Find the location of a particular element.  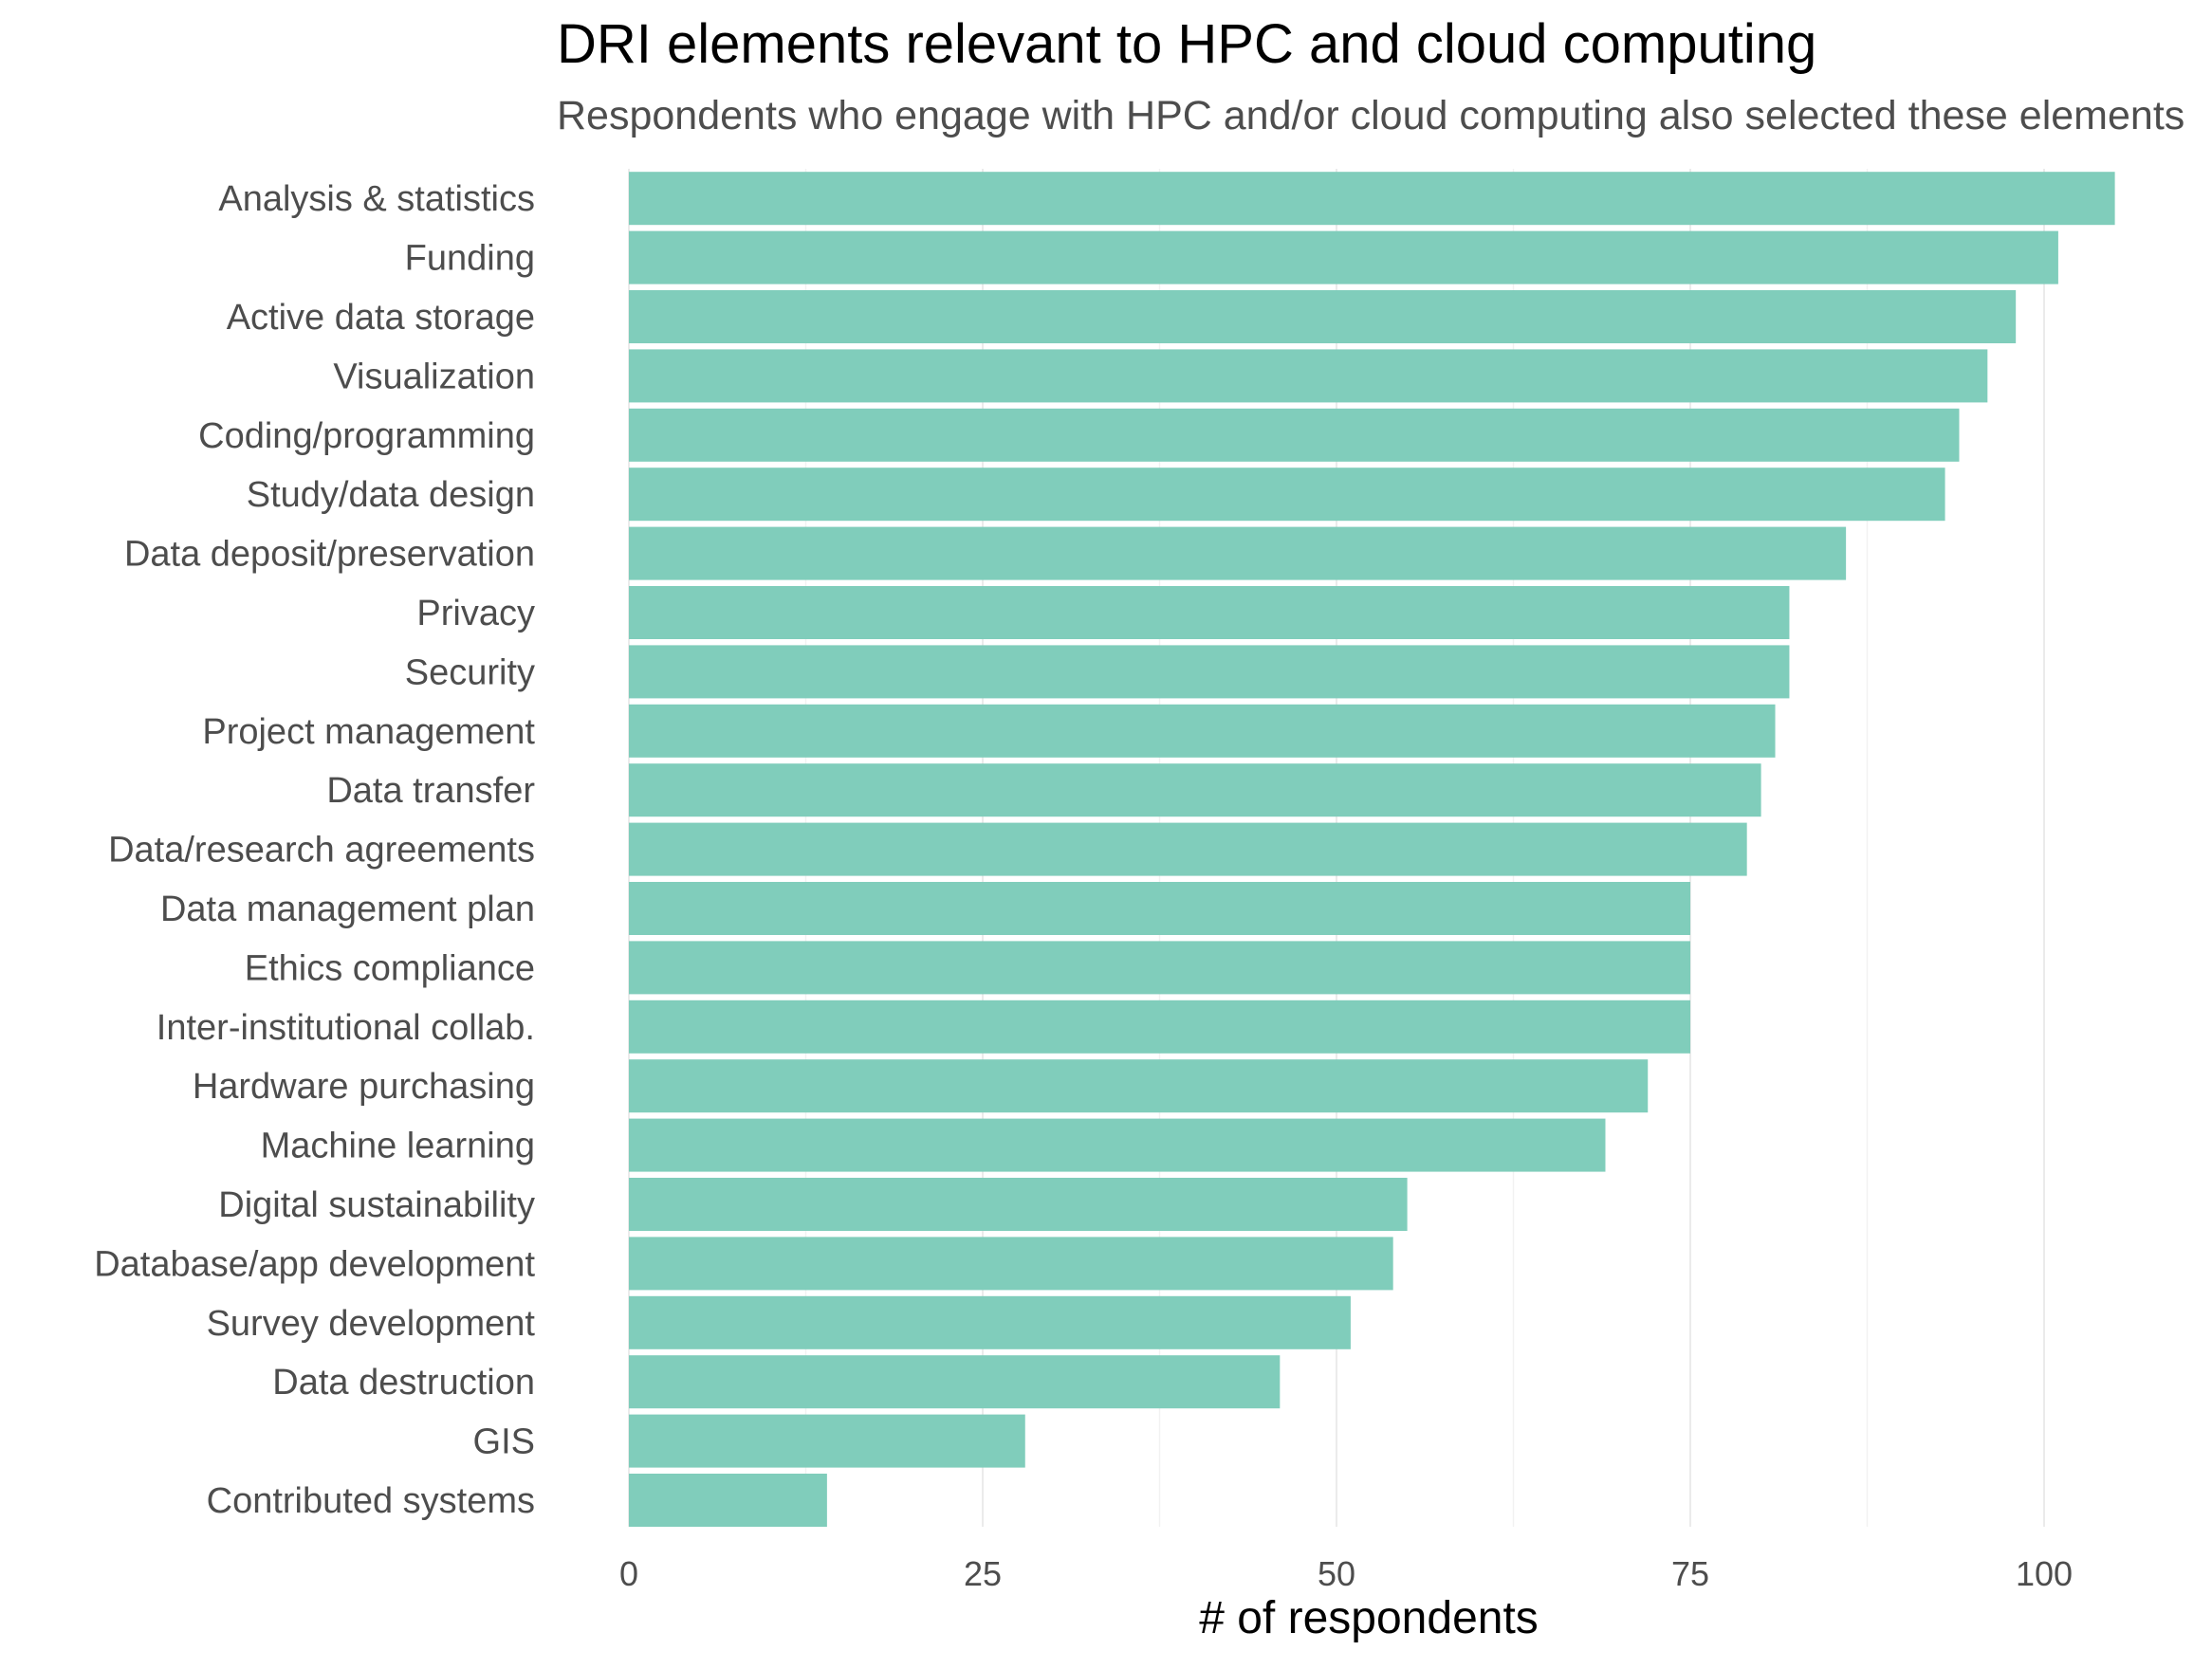

category-label: Machine learning is located at coordinates (398, 1146).